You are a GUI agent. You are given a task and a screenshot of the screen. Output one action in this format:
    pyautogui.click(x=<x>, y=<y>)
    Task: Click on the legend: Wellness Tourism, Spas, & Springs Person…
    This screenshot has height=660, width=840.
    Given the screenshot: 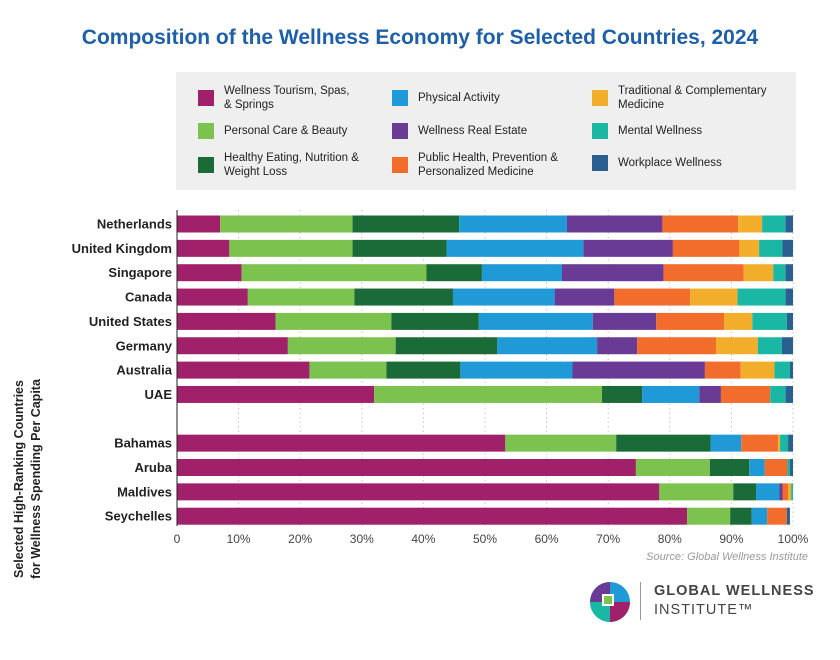 What is the action you would take?
    pyautogui.click(x=486, y=131)
    